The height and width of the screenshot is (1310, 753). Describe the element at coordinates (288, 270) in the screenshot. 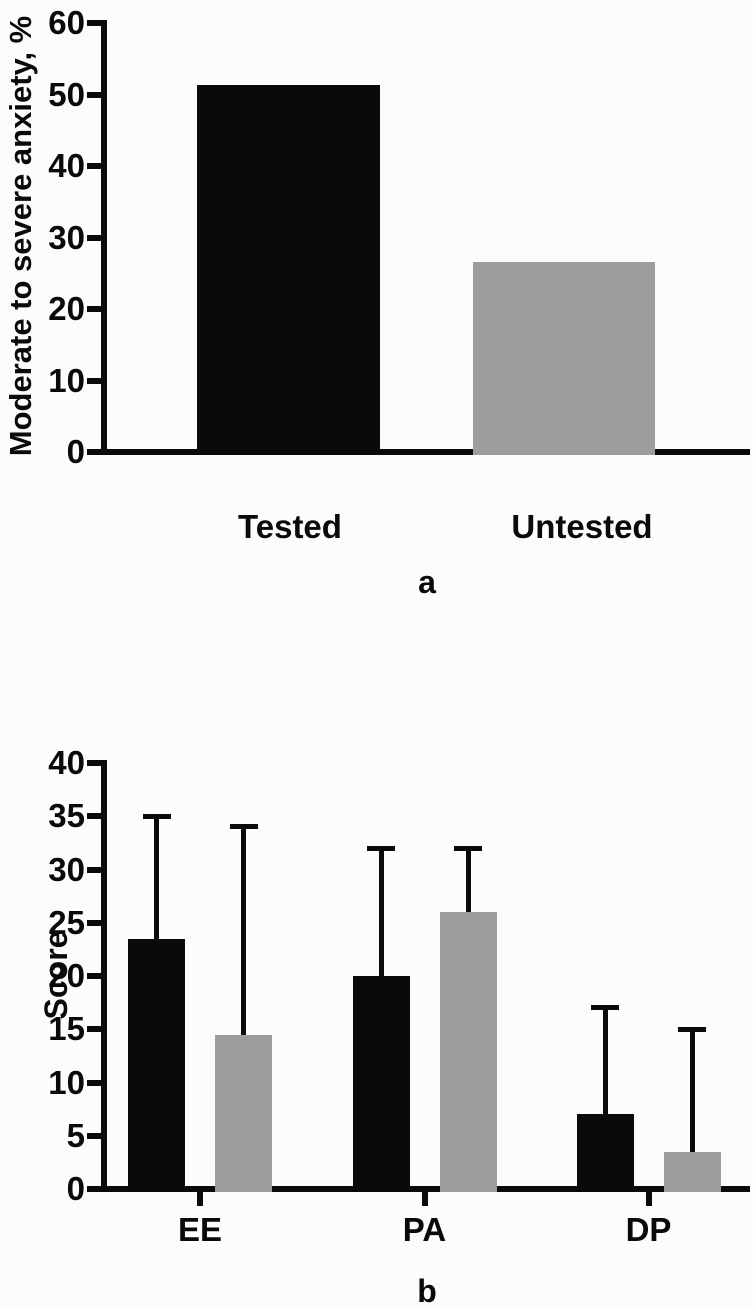

I see `bar-tested` at that location.